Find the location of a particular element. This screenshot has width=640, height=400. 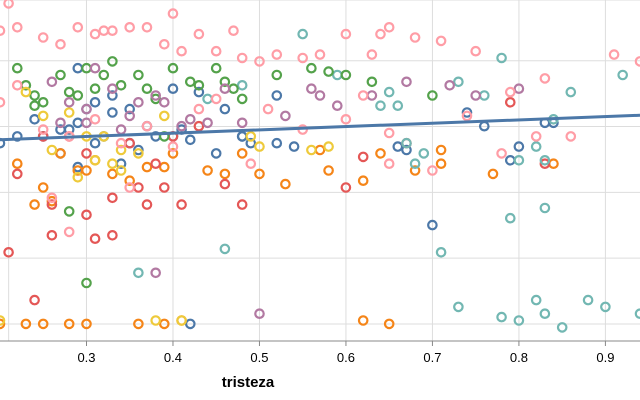

x-tick-label: 0.6 is located at coordinates (346, 357).